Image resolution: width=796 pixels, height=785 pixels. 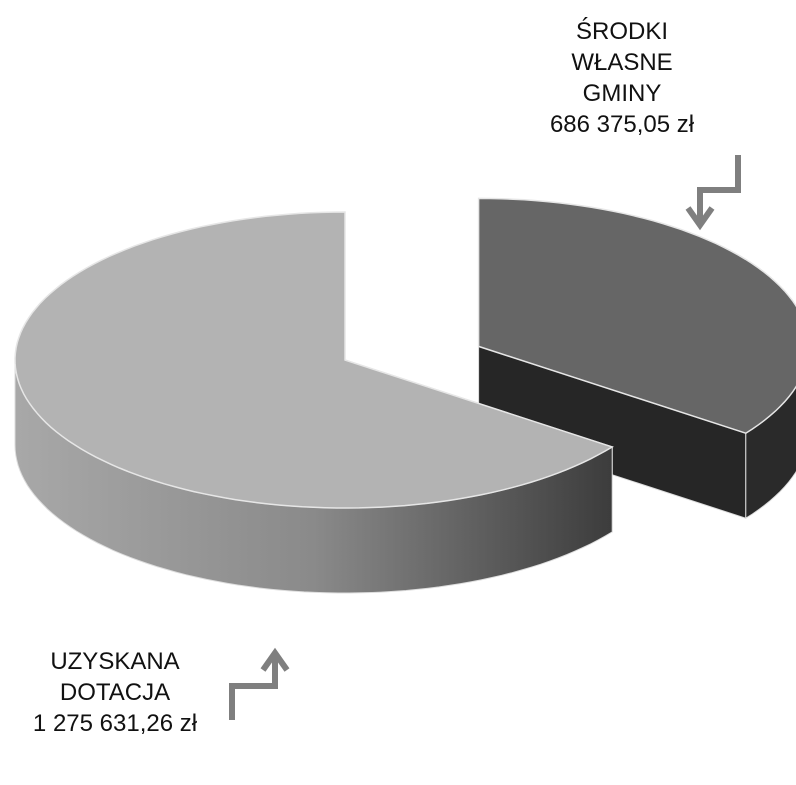 I want to click on value-label: 686 375,05 zł, so click(x=622, y=124).